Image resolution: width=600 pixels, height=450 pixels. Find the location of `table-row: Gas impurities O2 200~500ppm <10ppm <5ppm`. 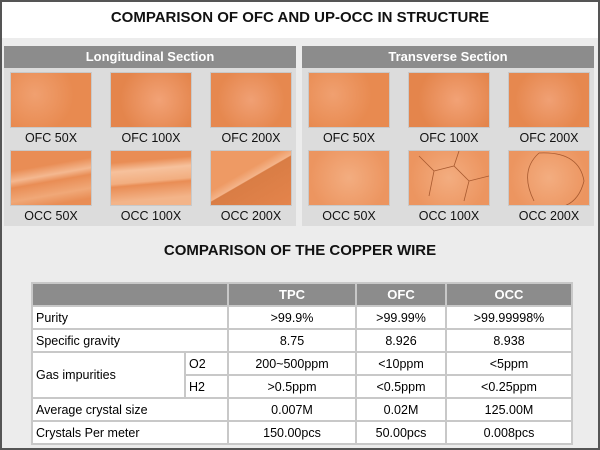

table-row: Gas impurities O2 200~500ppm <10ppm <5ppm is located at coordinates (301, 375).